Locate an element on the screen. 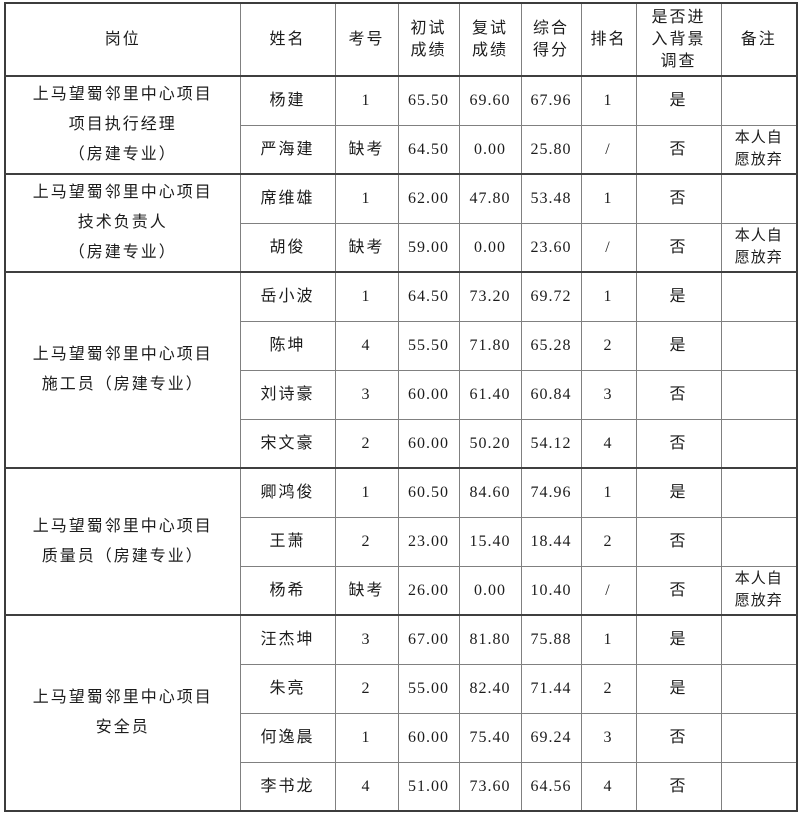  cell-name: 胡俊 is located at coordinates (287, 247).